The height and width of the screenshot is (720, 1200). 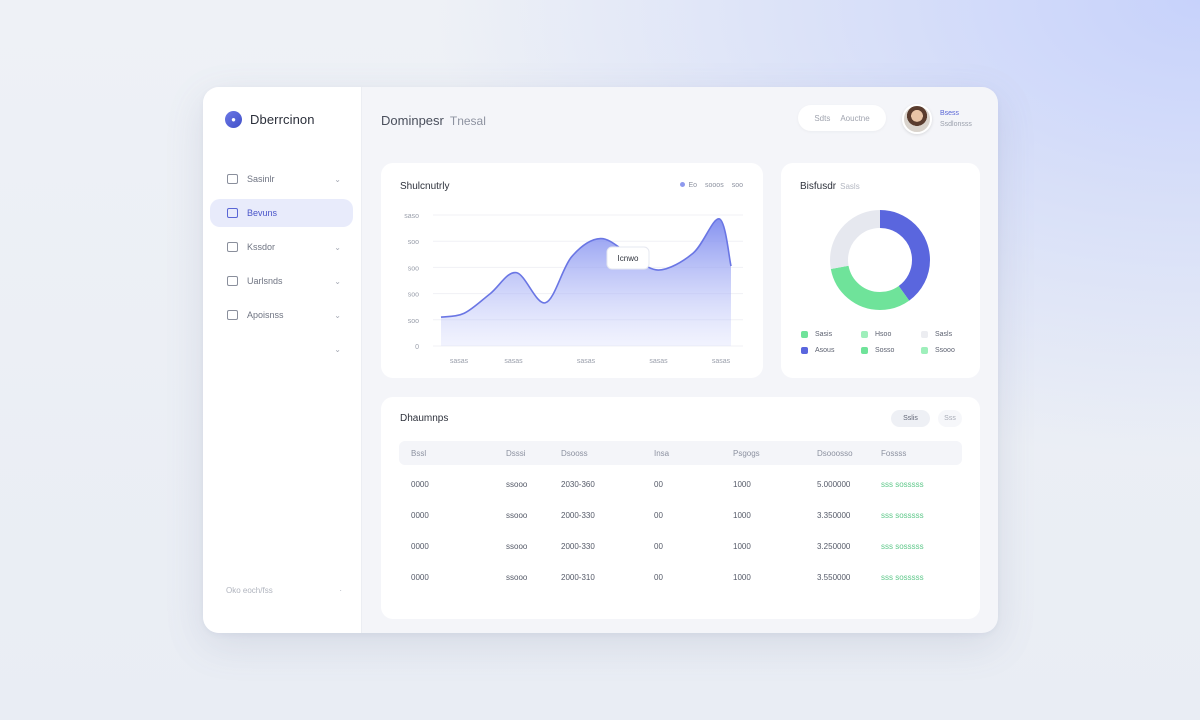 I want to click on sidebar-item-4: Uarlsnds ⌄, so click(x=281, y=281).